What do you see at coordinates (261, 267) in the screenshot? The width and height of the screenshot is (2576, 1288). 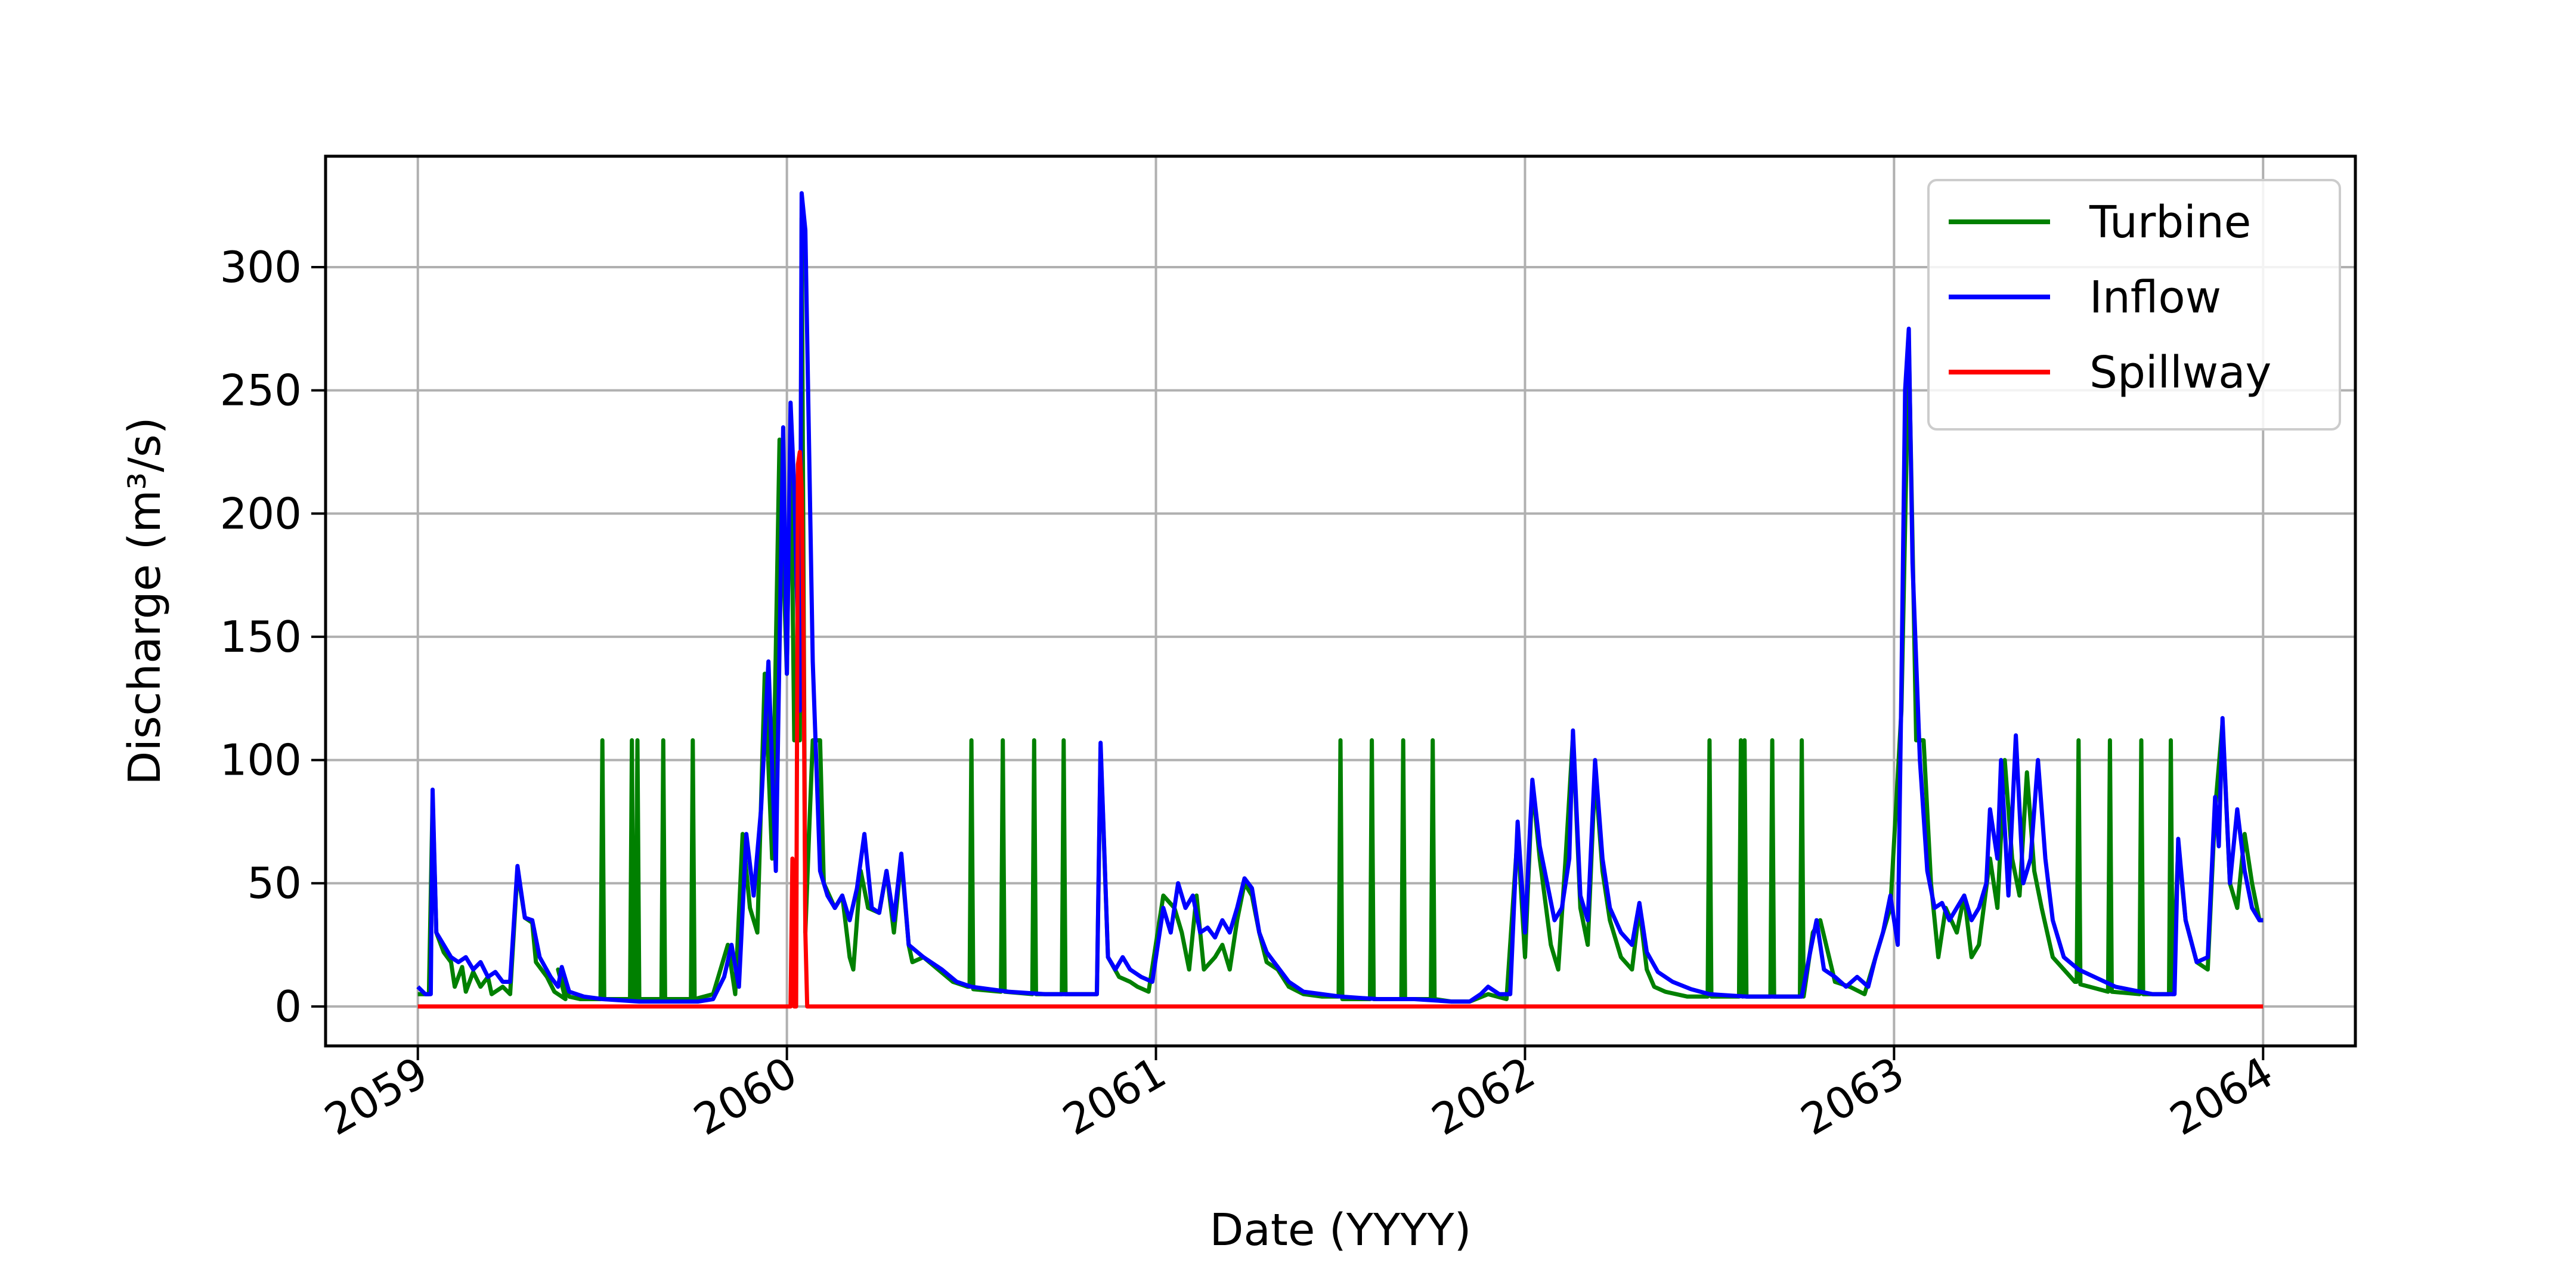 I see `y-tick-label: 300` at bounding box center [261, 267].